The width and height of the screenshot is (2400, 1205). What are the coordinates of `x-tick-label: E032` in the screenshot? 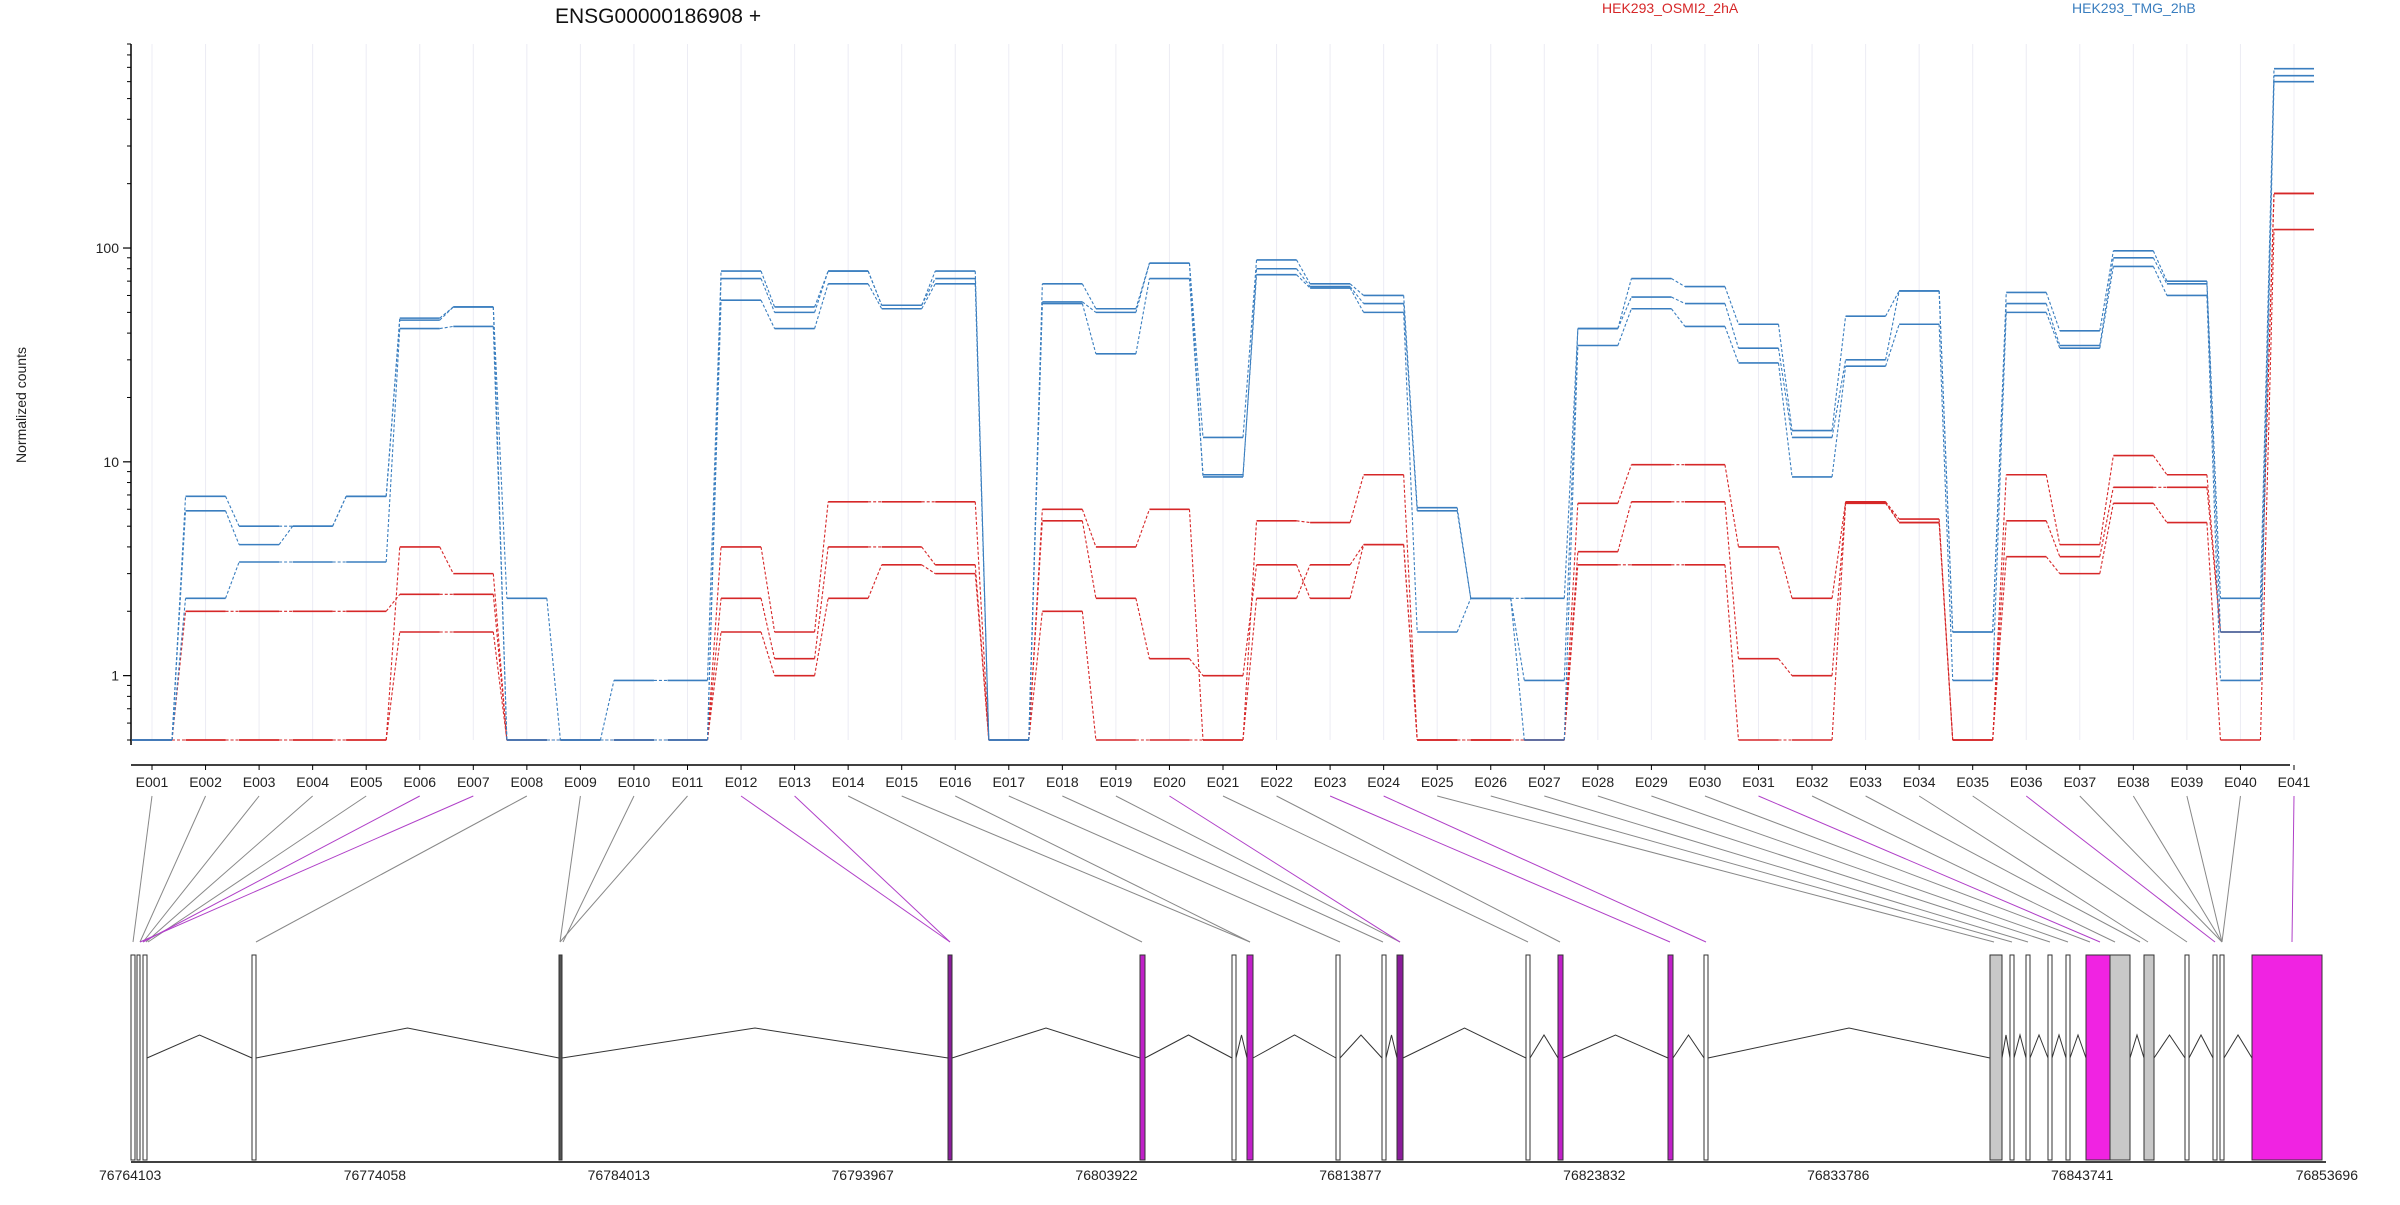 It's located at (1812, 782).